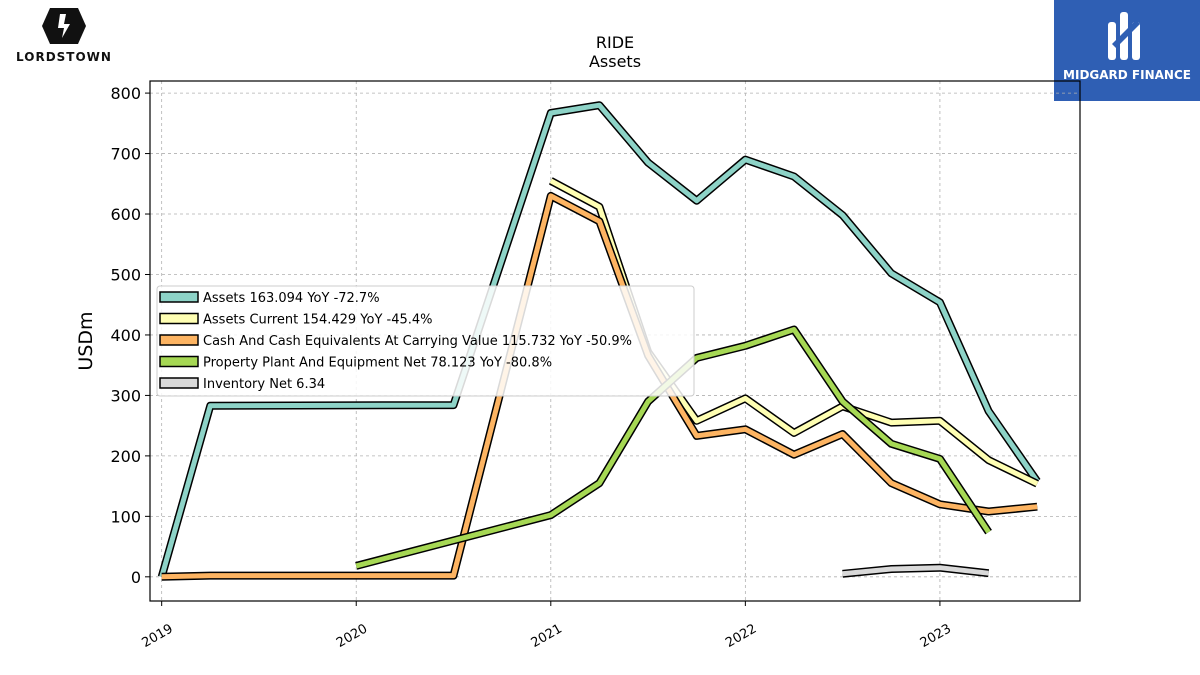  I want to click on x-tick-label: 2019, so click(158, 636).